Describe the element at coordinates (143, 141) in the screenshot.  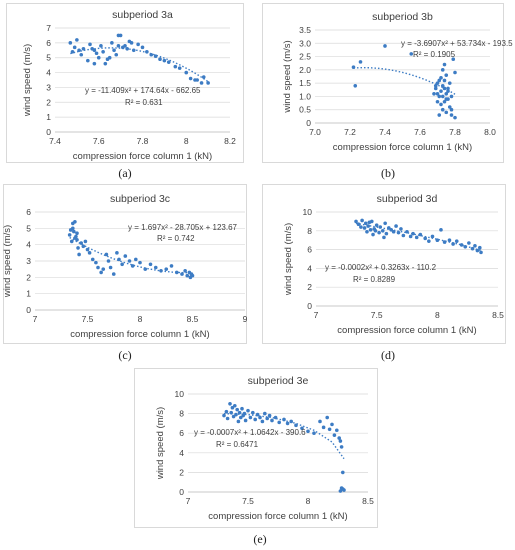
I see `xtick-label: 7.8` at that location.